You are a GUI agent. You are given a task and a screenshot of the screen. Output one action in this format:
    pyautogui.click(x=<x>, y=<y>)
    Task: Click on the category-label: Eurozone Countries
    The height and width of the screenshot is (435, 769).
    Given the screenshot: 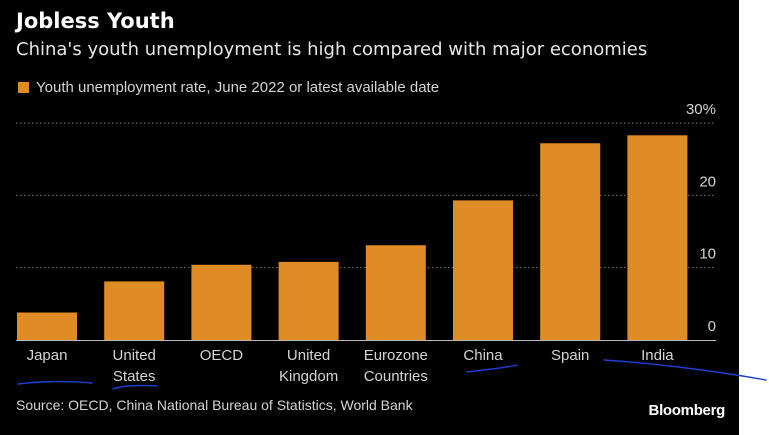 What is the action you would take?
    pyautogui.click(x=396, y=366)
    